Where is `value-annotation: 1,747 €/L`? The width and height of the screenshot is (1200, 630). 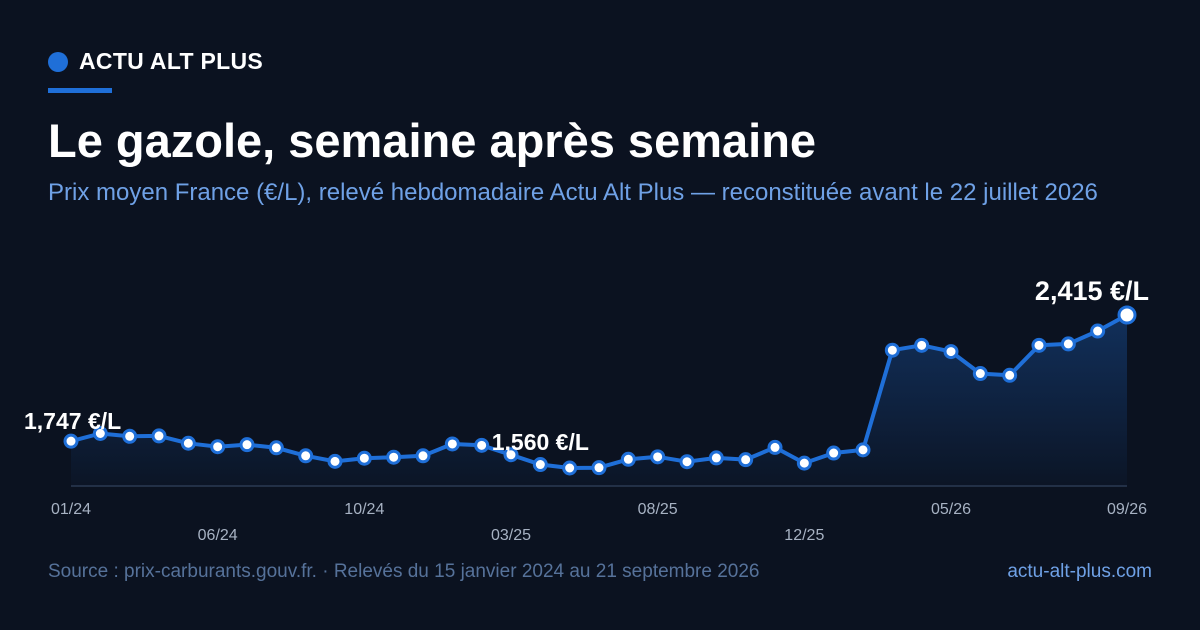
value-annotation: 1,747 €/L is located at coordinates (72, 421).